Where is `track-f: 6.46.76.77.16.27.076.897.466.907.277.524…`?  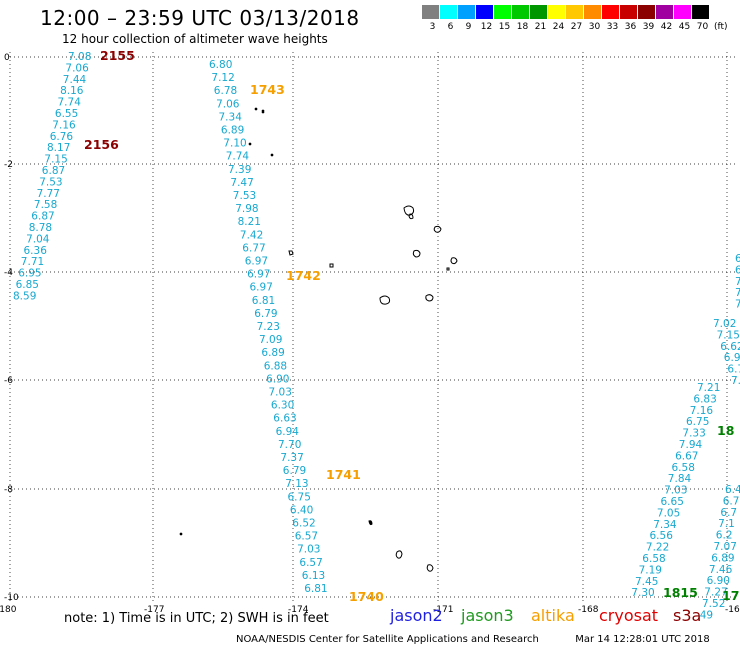
track-f: 6.46.76.77.16.27.076.897.466.907.277.524… is located at coordinates (720, 552).